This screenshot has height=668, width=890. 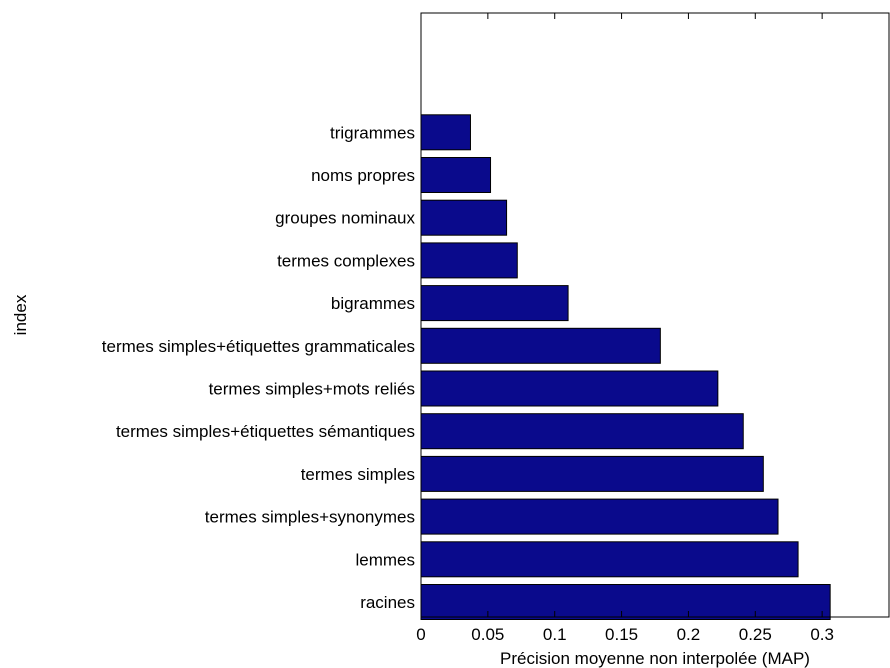 What do you see at coordinates (621, 634) in the screenshot?
I see `x-tick-label-3: 0.15` at bounding box center [621, 634].